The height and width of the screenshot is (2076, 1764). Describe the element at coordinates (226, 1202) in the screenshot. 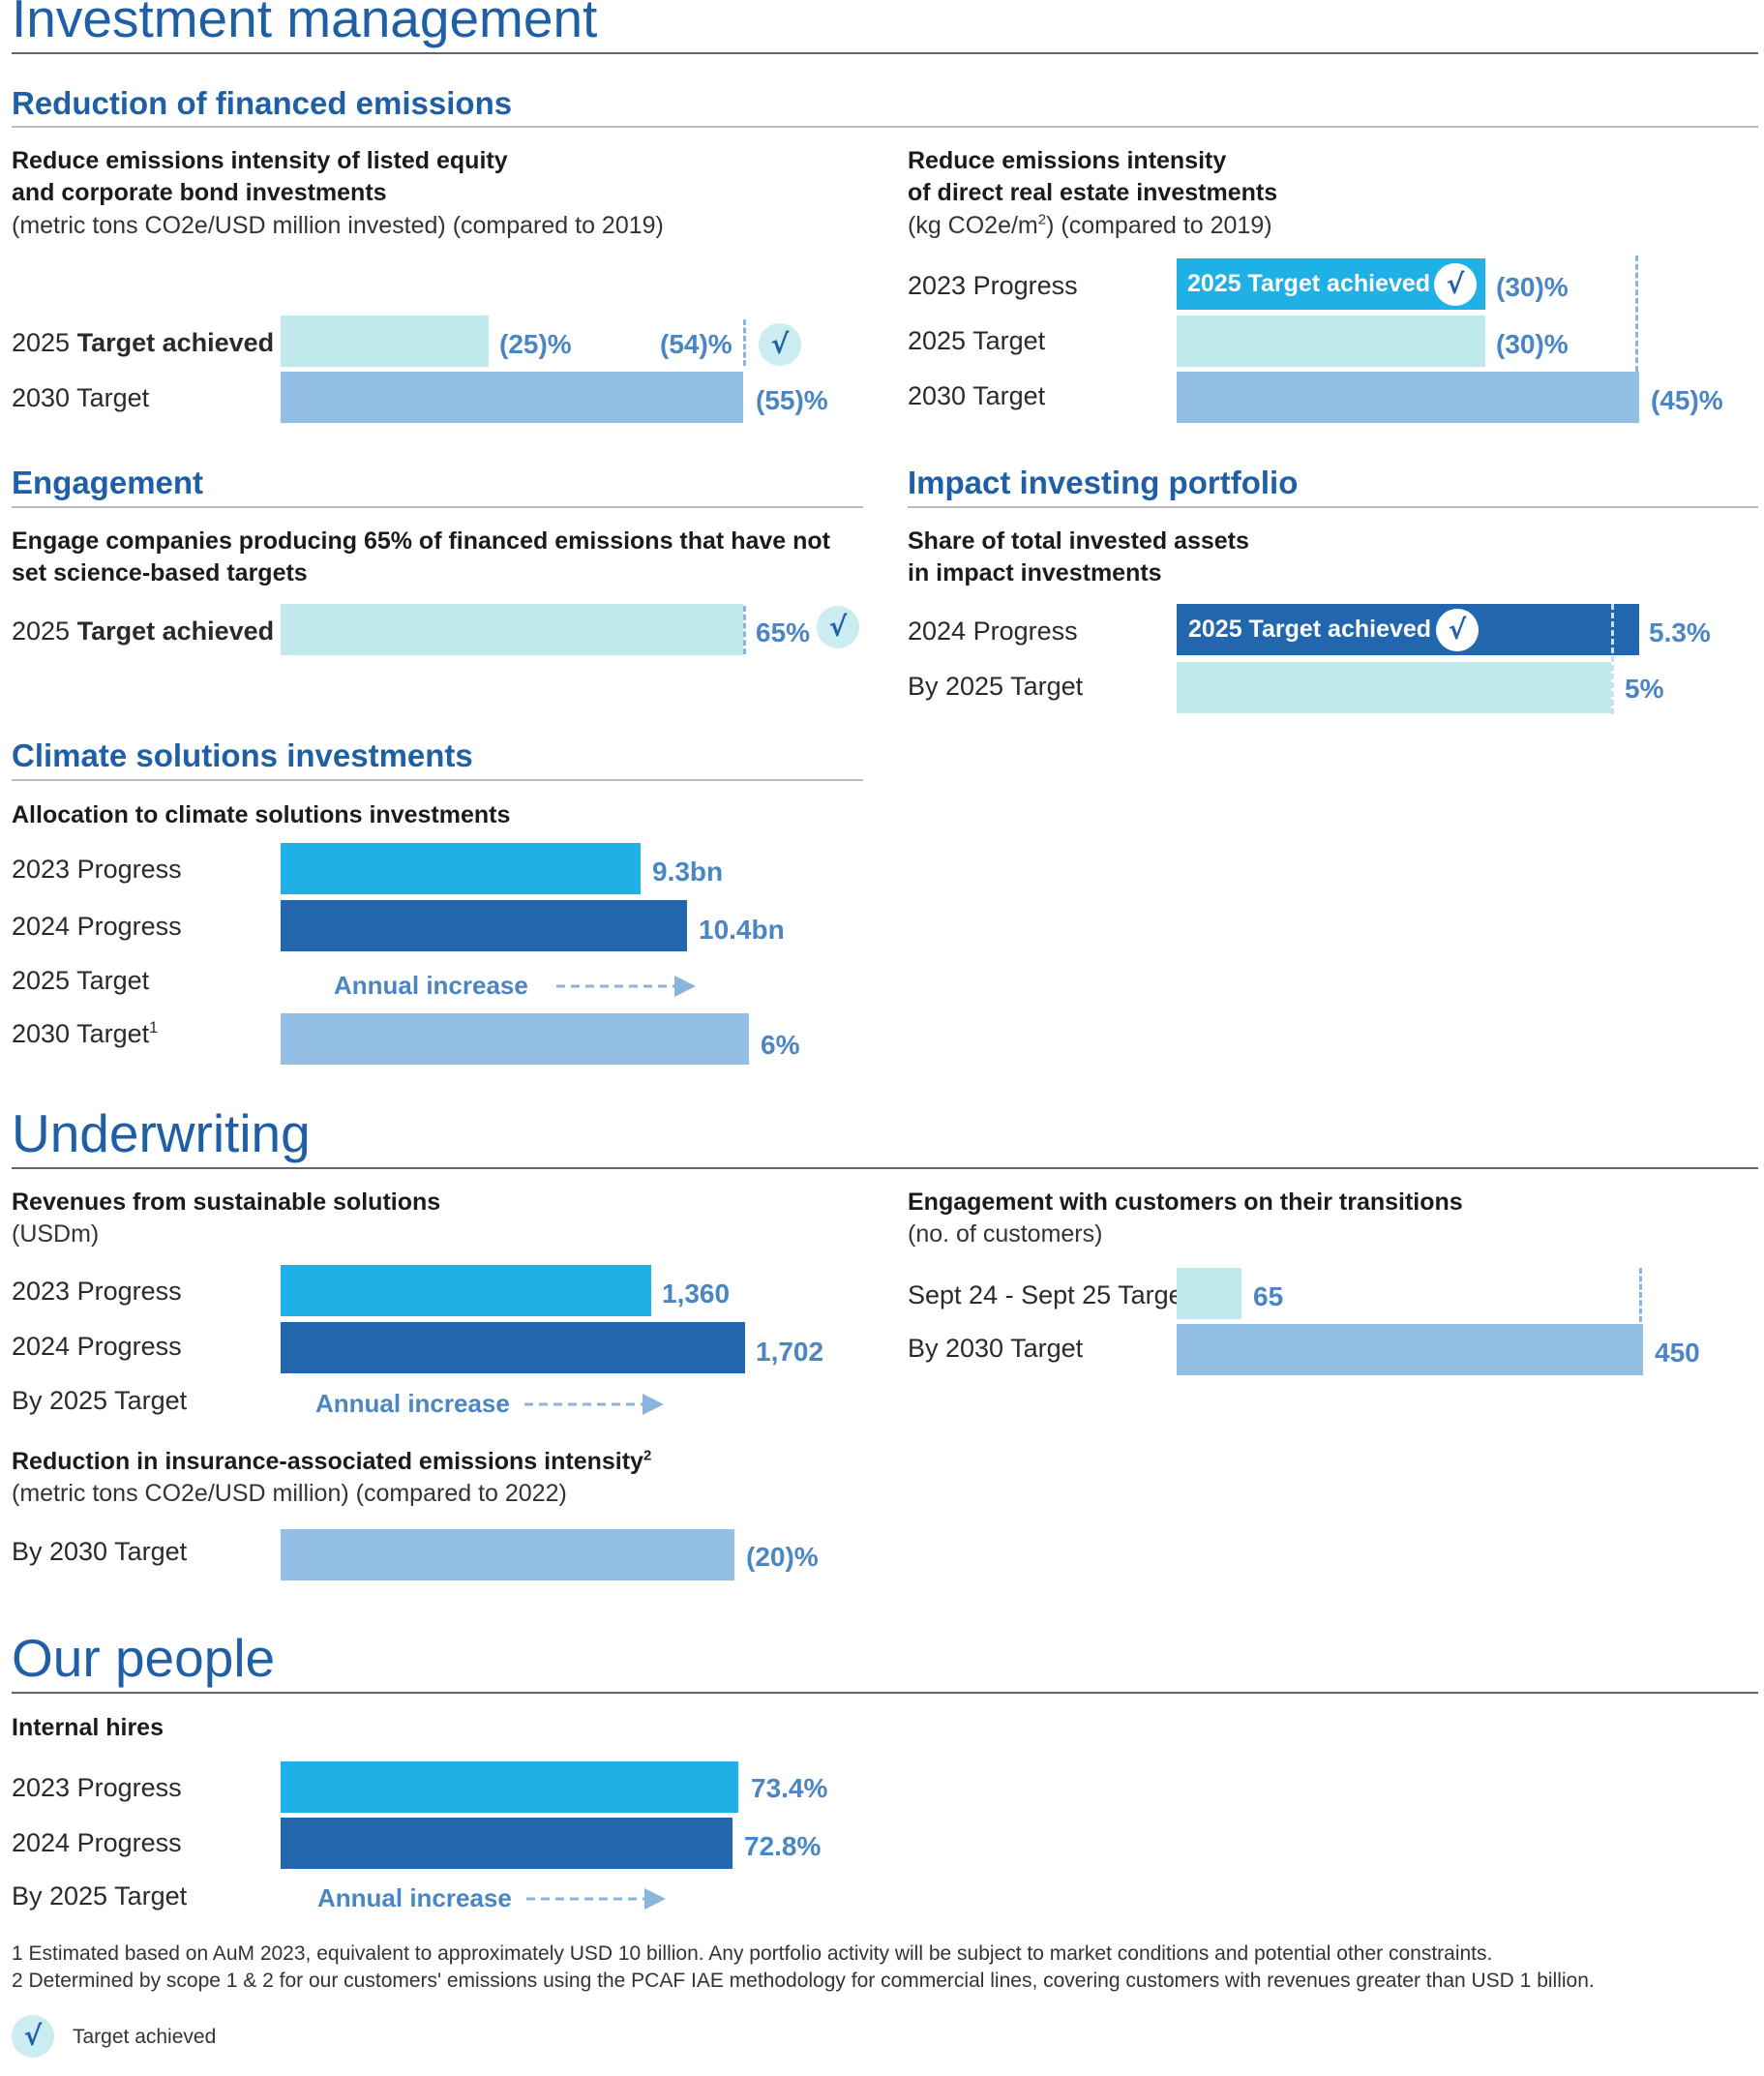

I see `revenues-title: Revenues from sustainable solutions` at that location.